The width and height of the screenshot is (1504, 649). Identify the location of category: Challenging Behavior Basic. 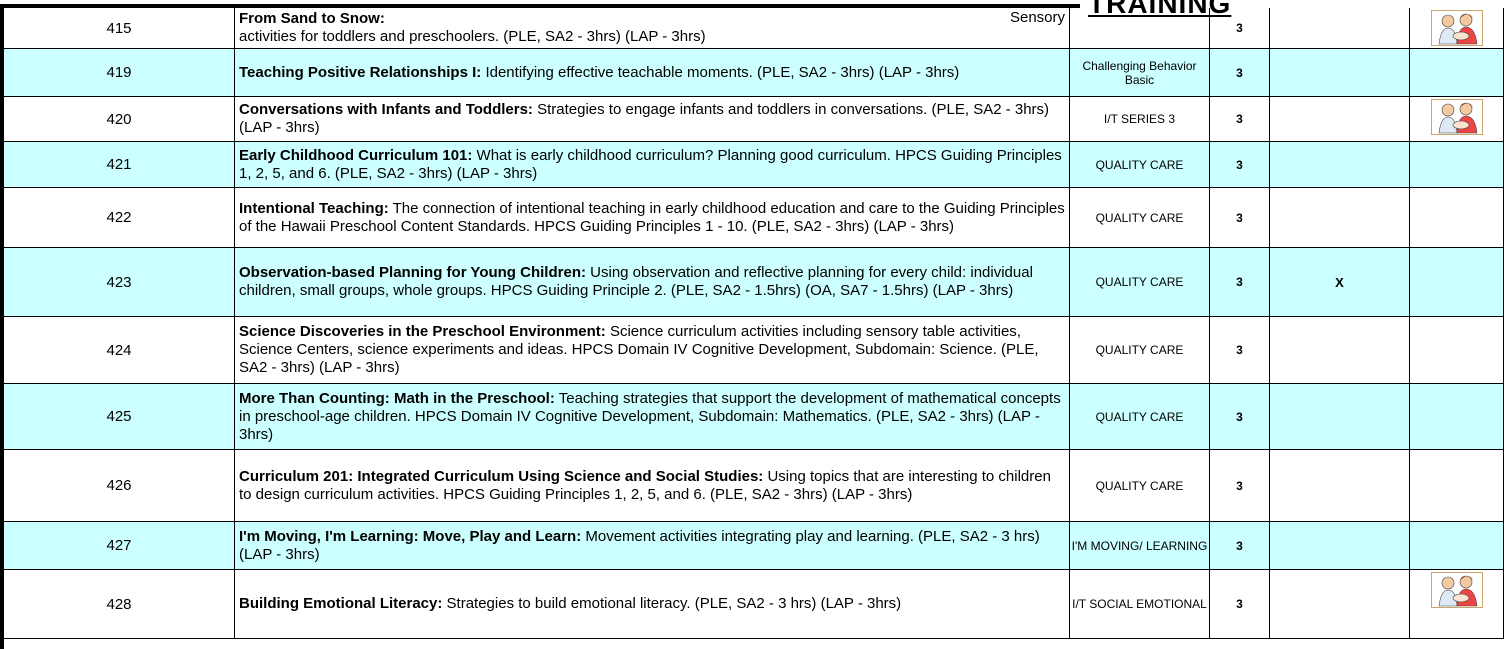
(1139, 72).